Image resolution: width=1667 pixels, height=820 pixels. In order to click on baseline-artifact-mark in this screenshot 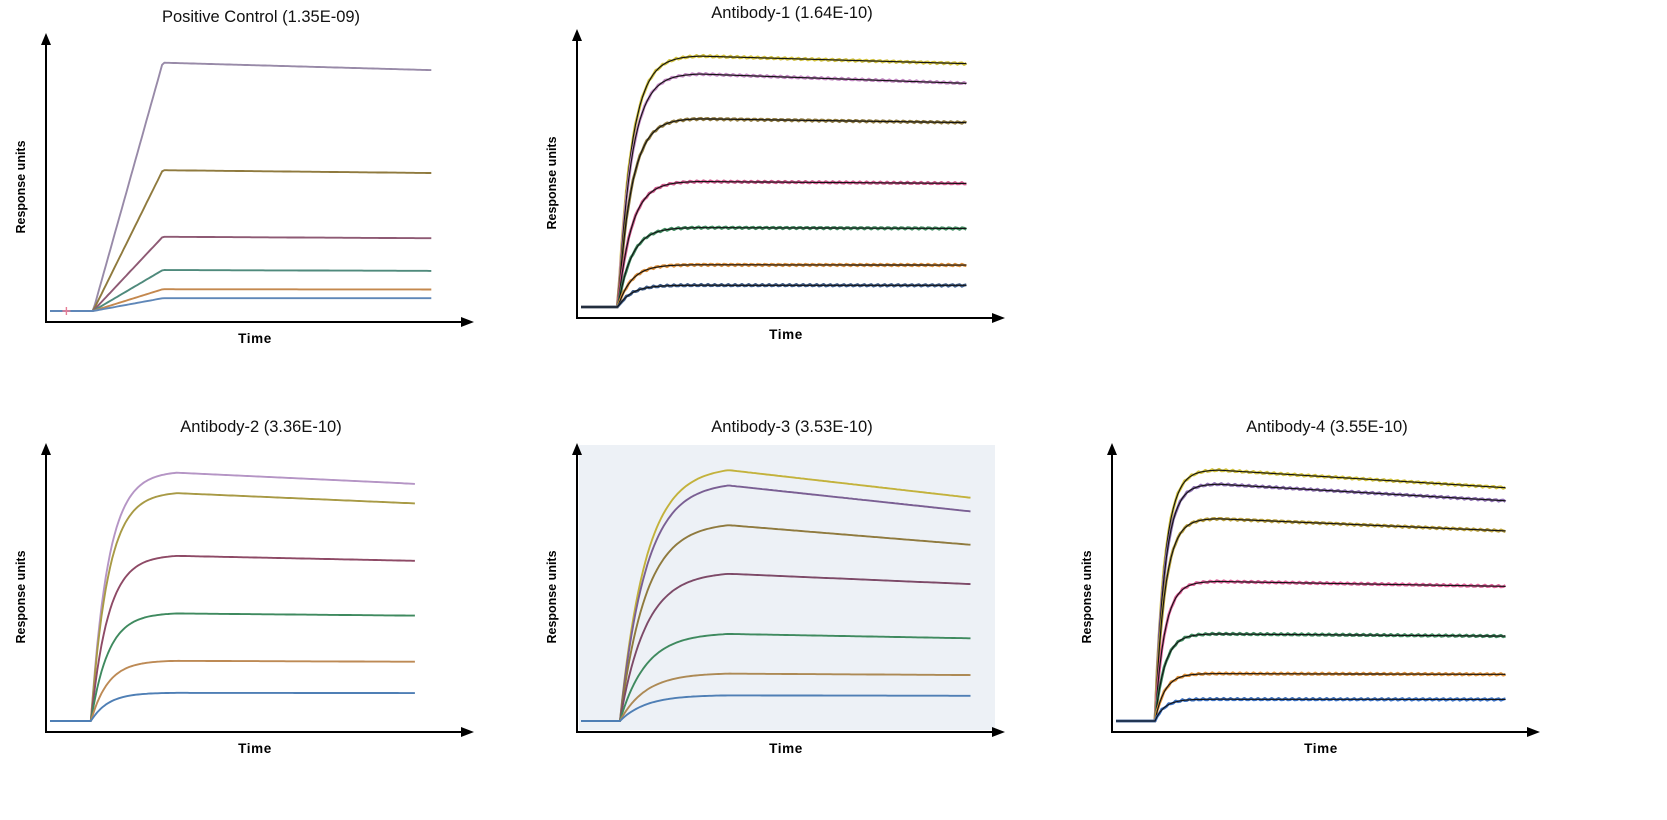, I will do `click(66, 311)`.